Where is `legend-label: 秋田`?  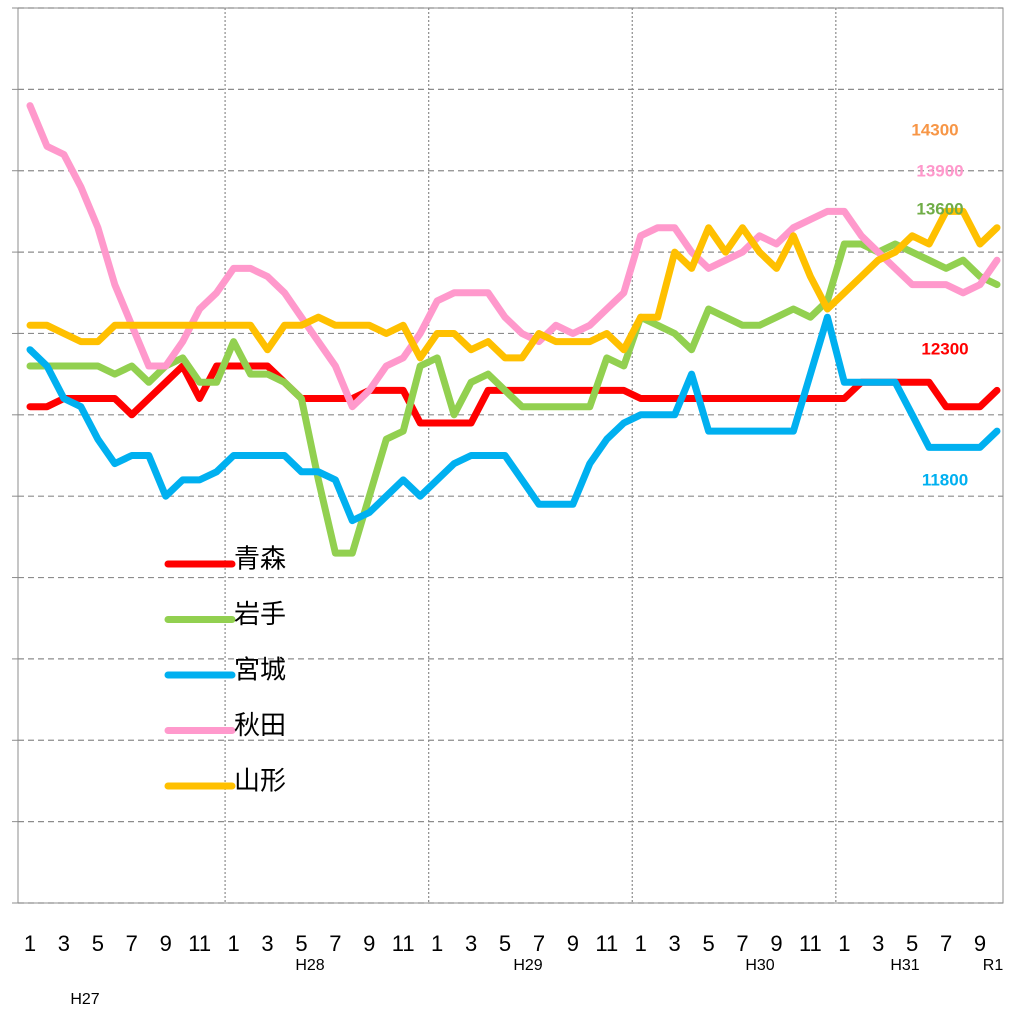 legend-label: 秋田 is located at coordinates (260, 726).